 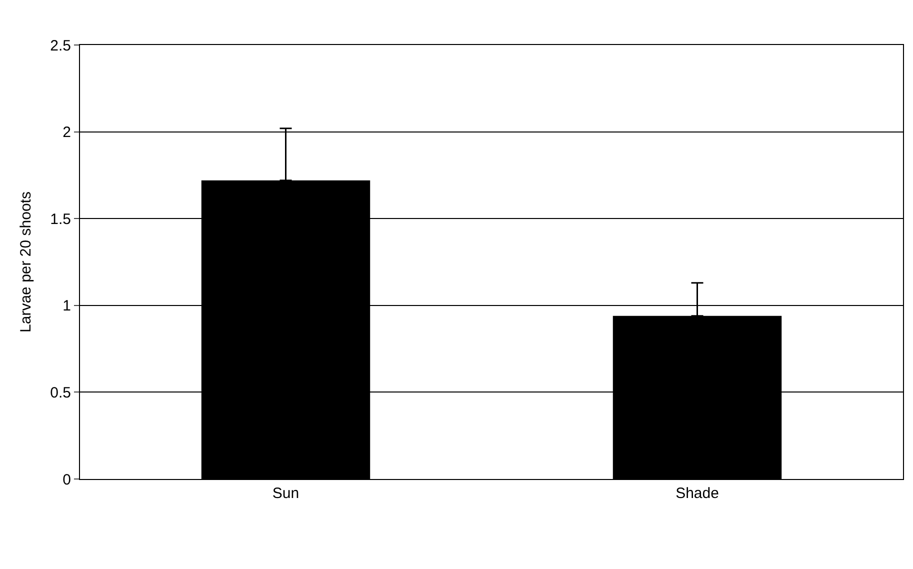 What do you see at coordinates (66, 133) in the screenshot?
I see `y-tick-label: 2` at bounding box center [66, 133].